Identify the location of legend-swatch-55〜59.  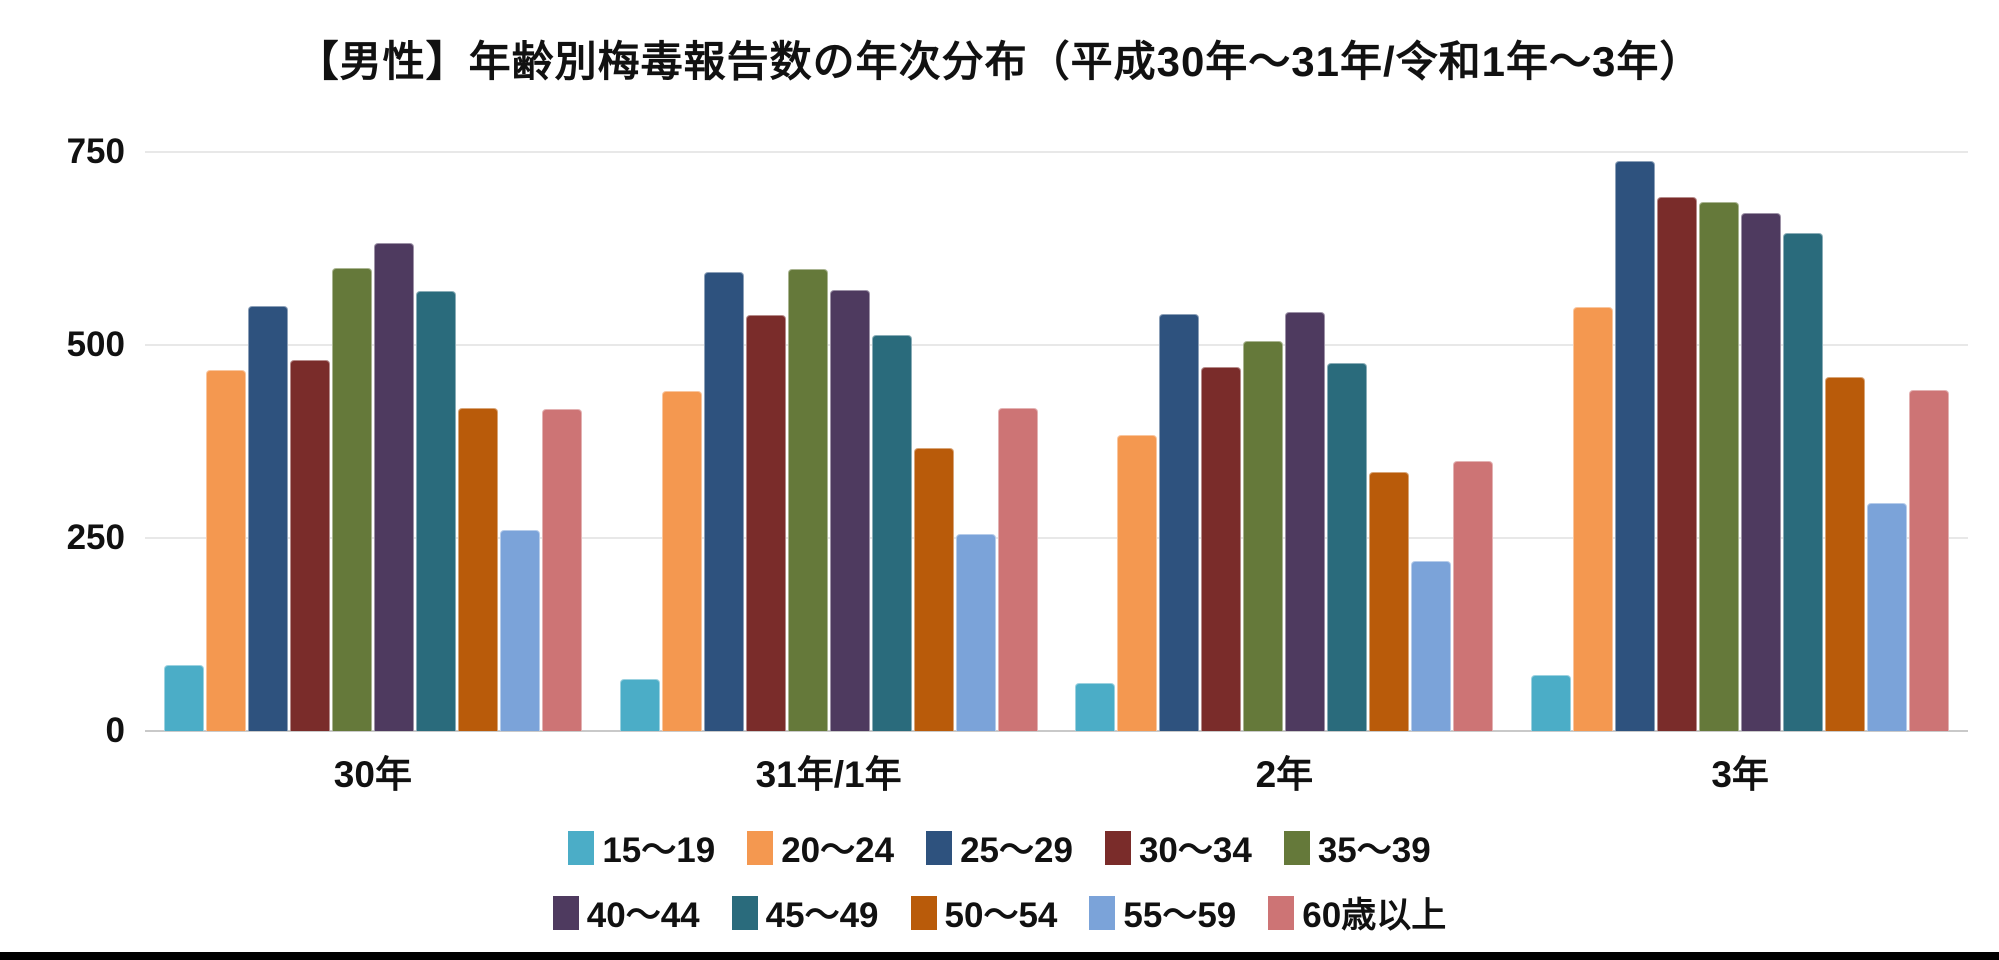
(1102, 912).